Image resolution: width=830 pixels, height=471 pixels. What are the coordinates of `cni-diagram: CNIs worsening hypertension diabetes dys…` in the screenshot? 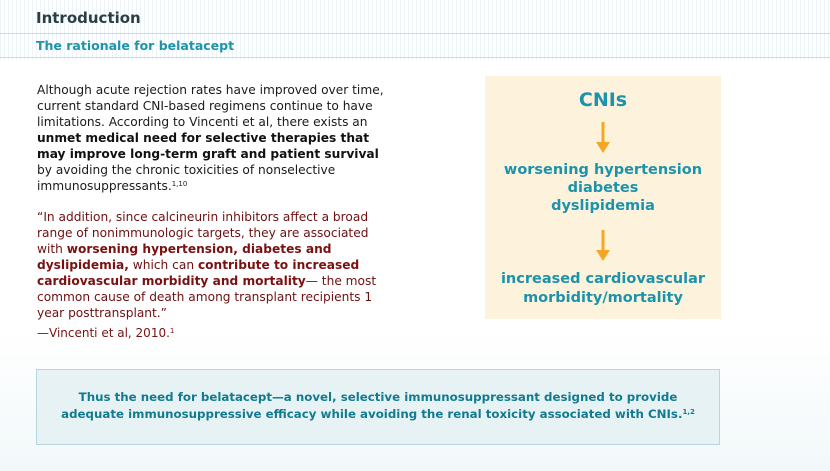 It's located at (603, 197).